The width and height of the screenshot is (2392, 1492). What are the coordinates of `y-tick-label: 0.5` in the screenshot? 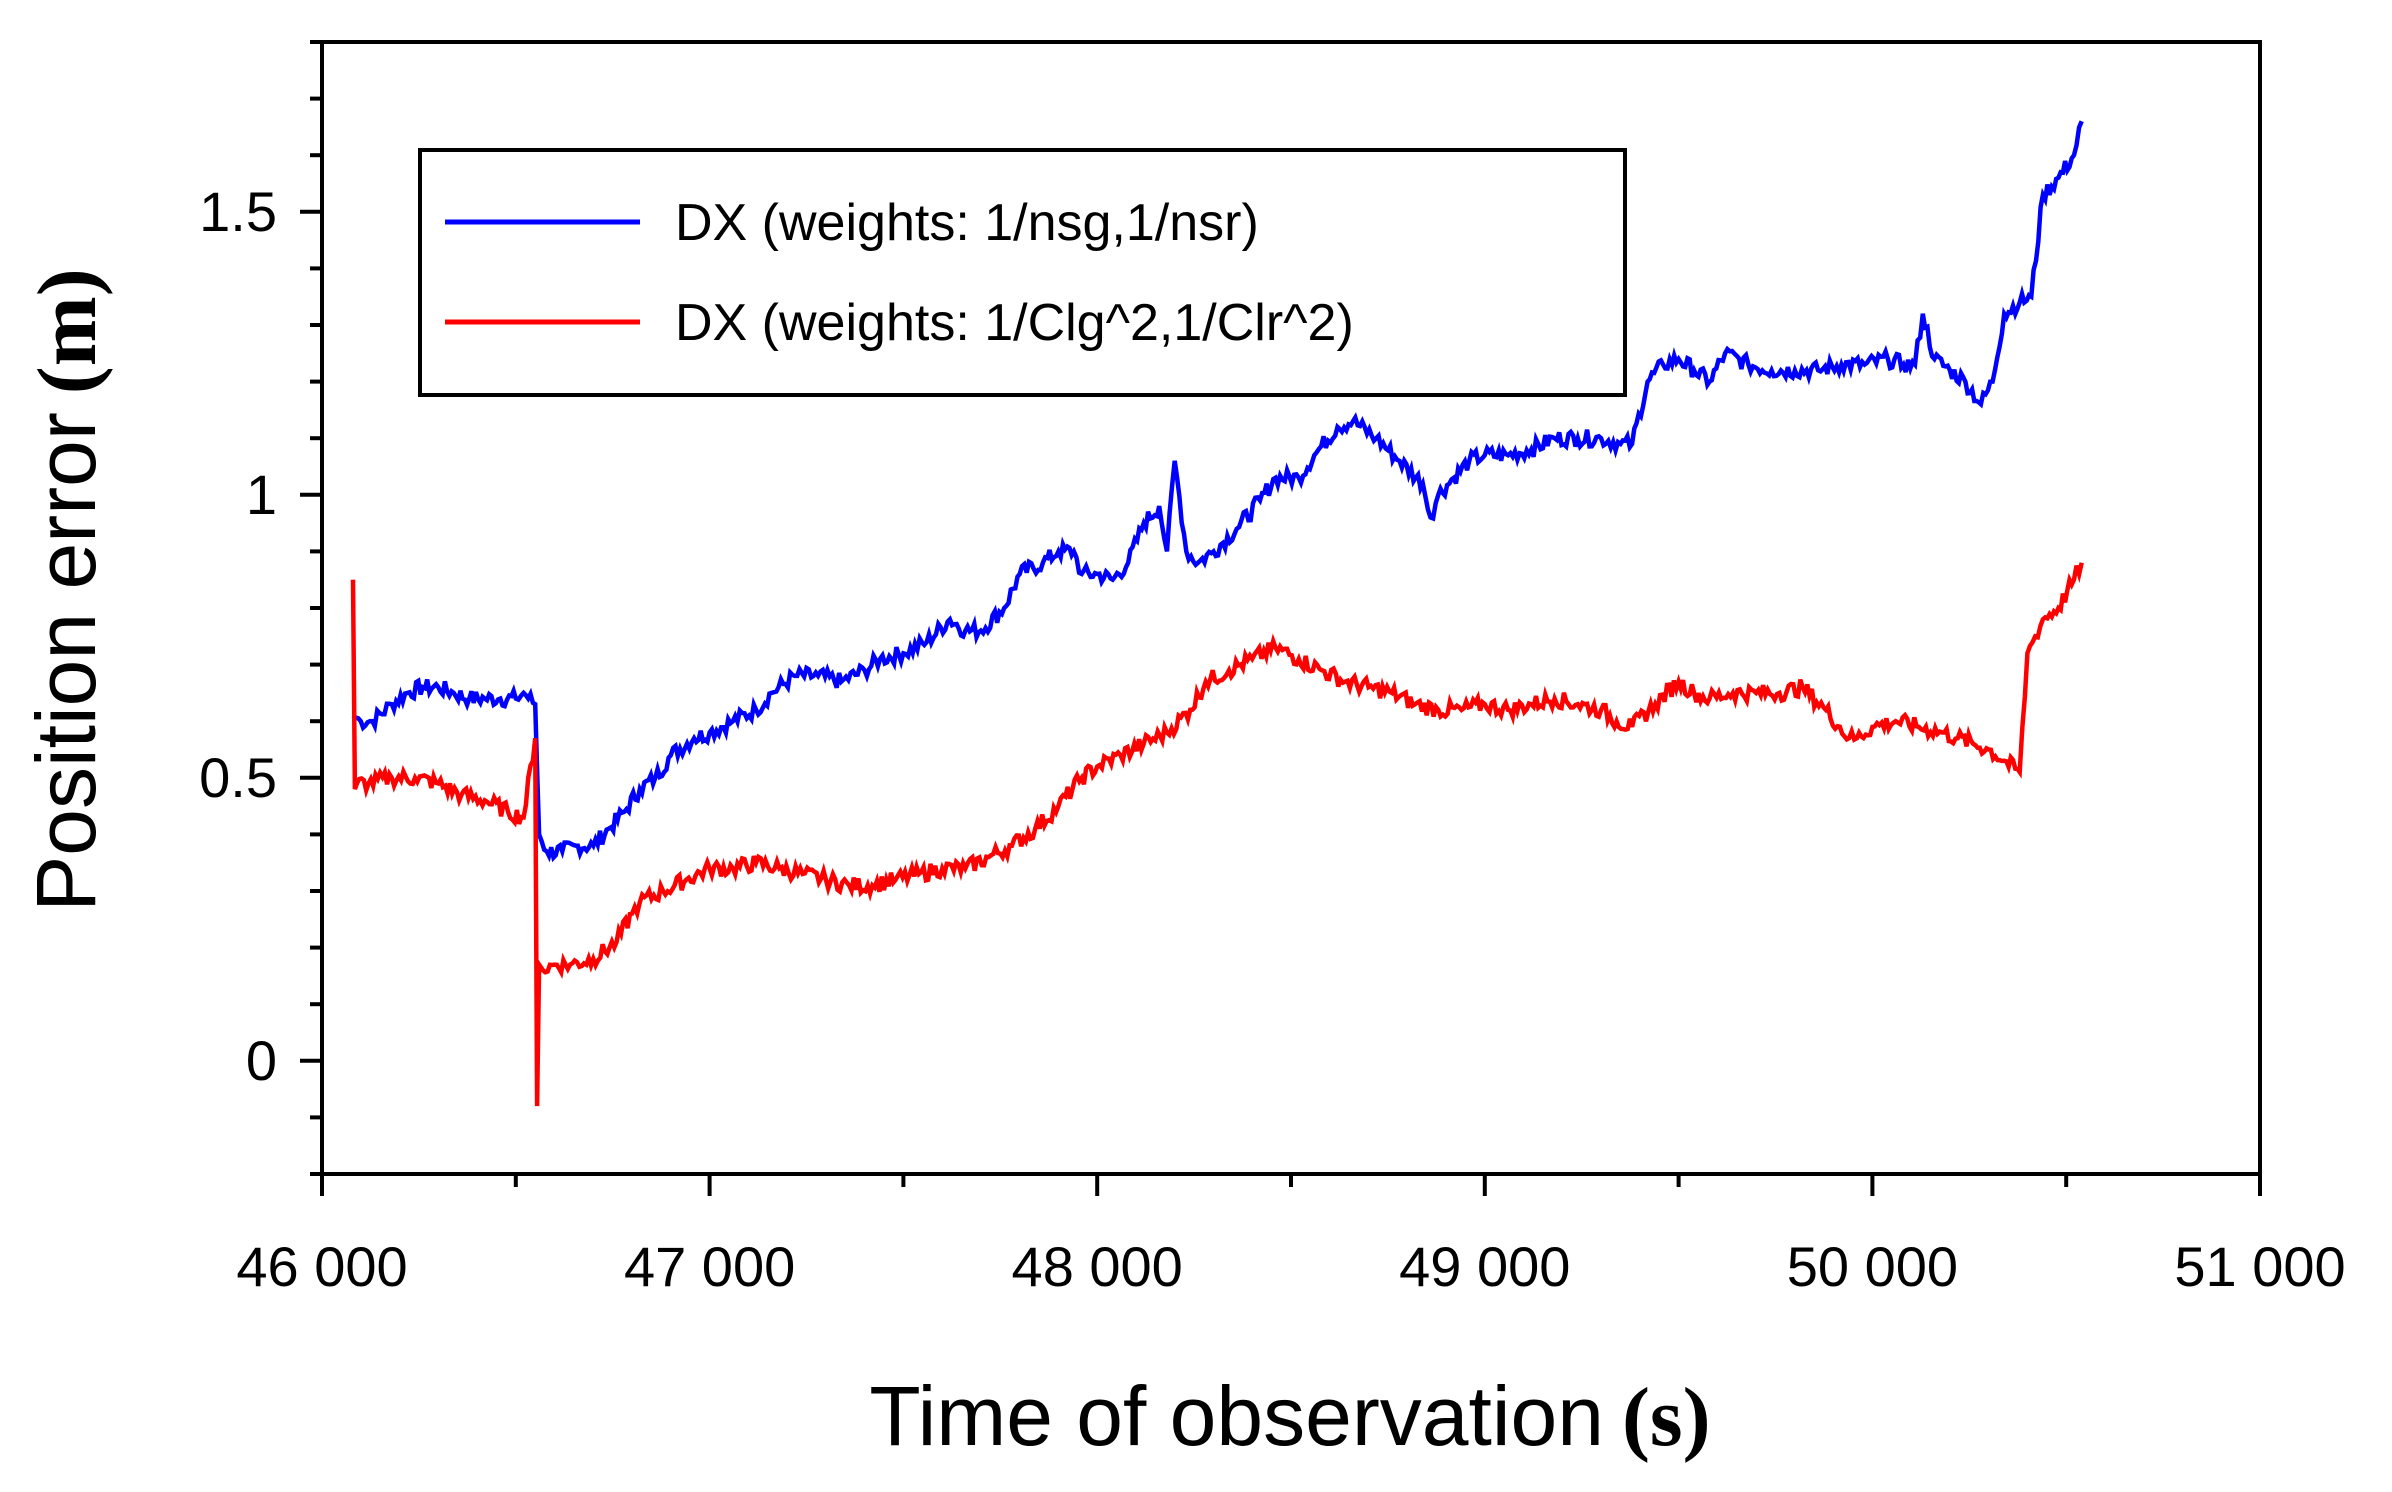 It's located at (238, 777).